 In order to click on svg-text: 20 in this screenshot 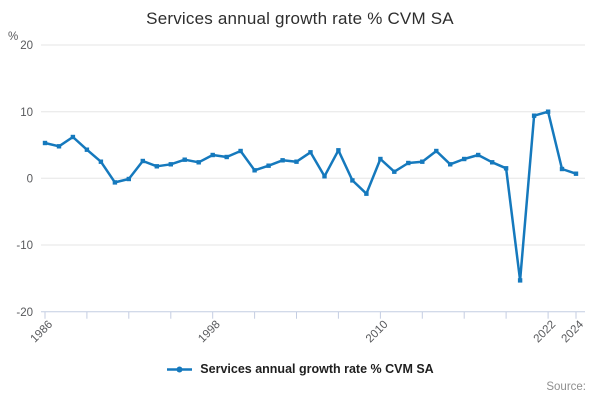, I will do `click(26, 46)`.